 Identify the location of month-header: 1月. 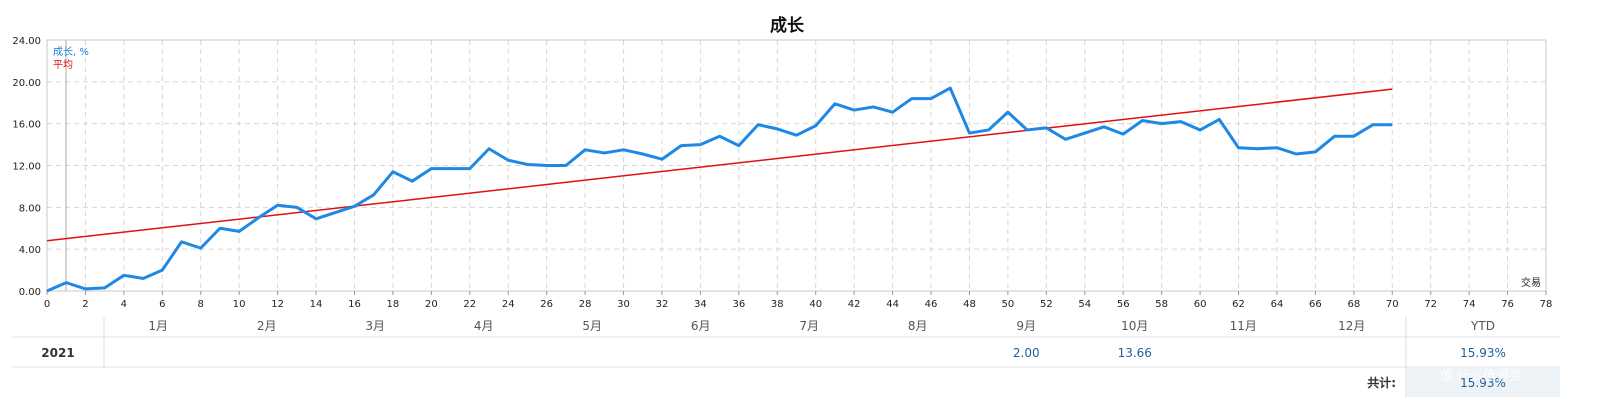
(158, 326).